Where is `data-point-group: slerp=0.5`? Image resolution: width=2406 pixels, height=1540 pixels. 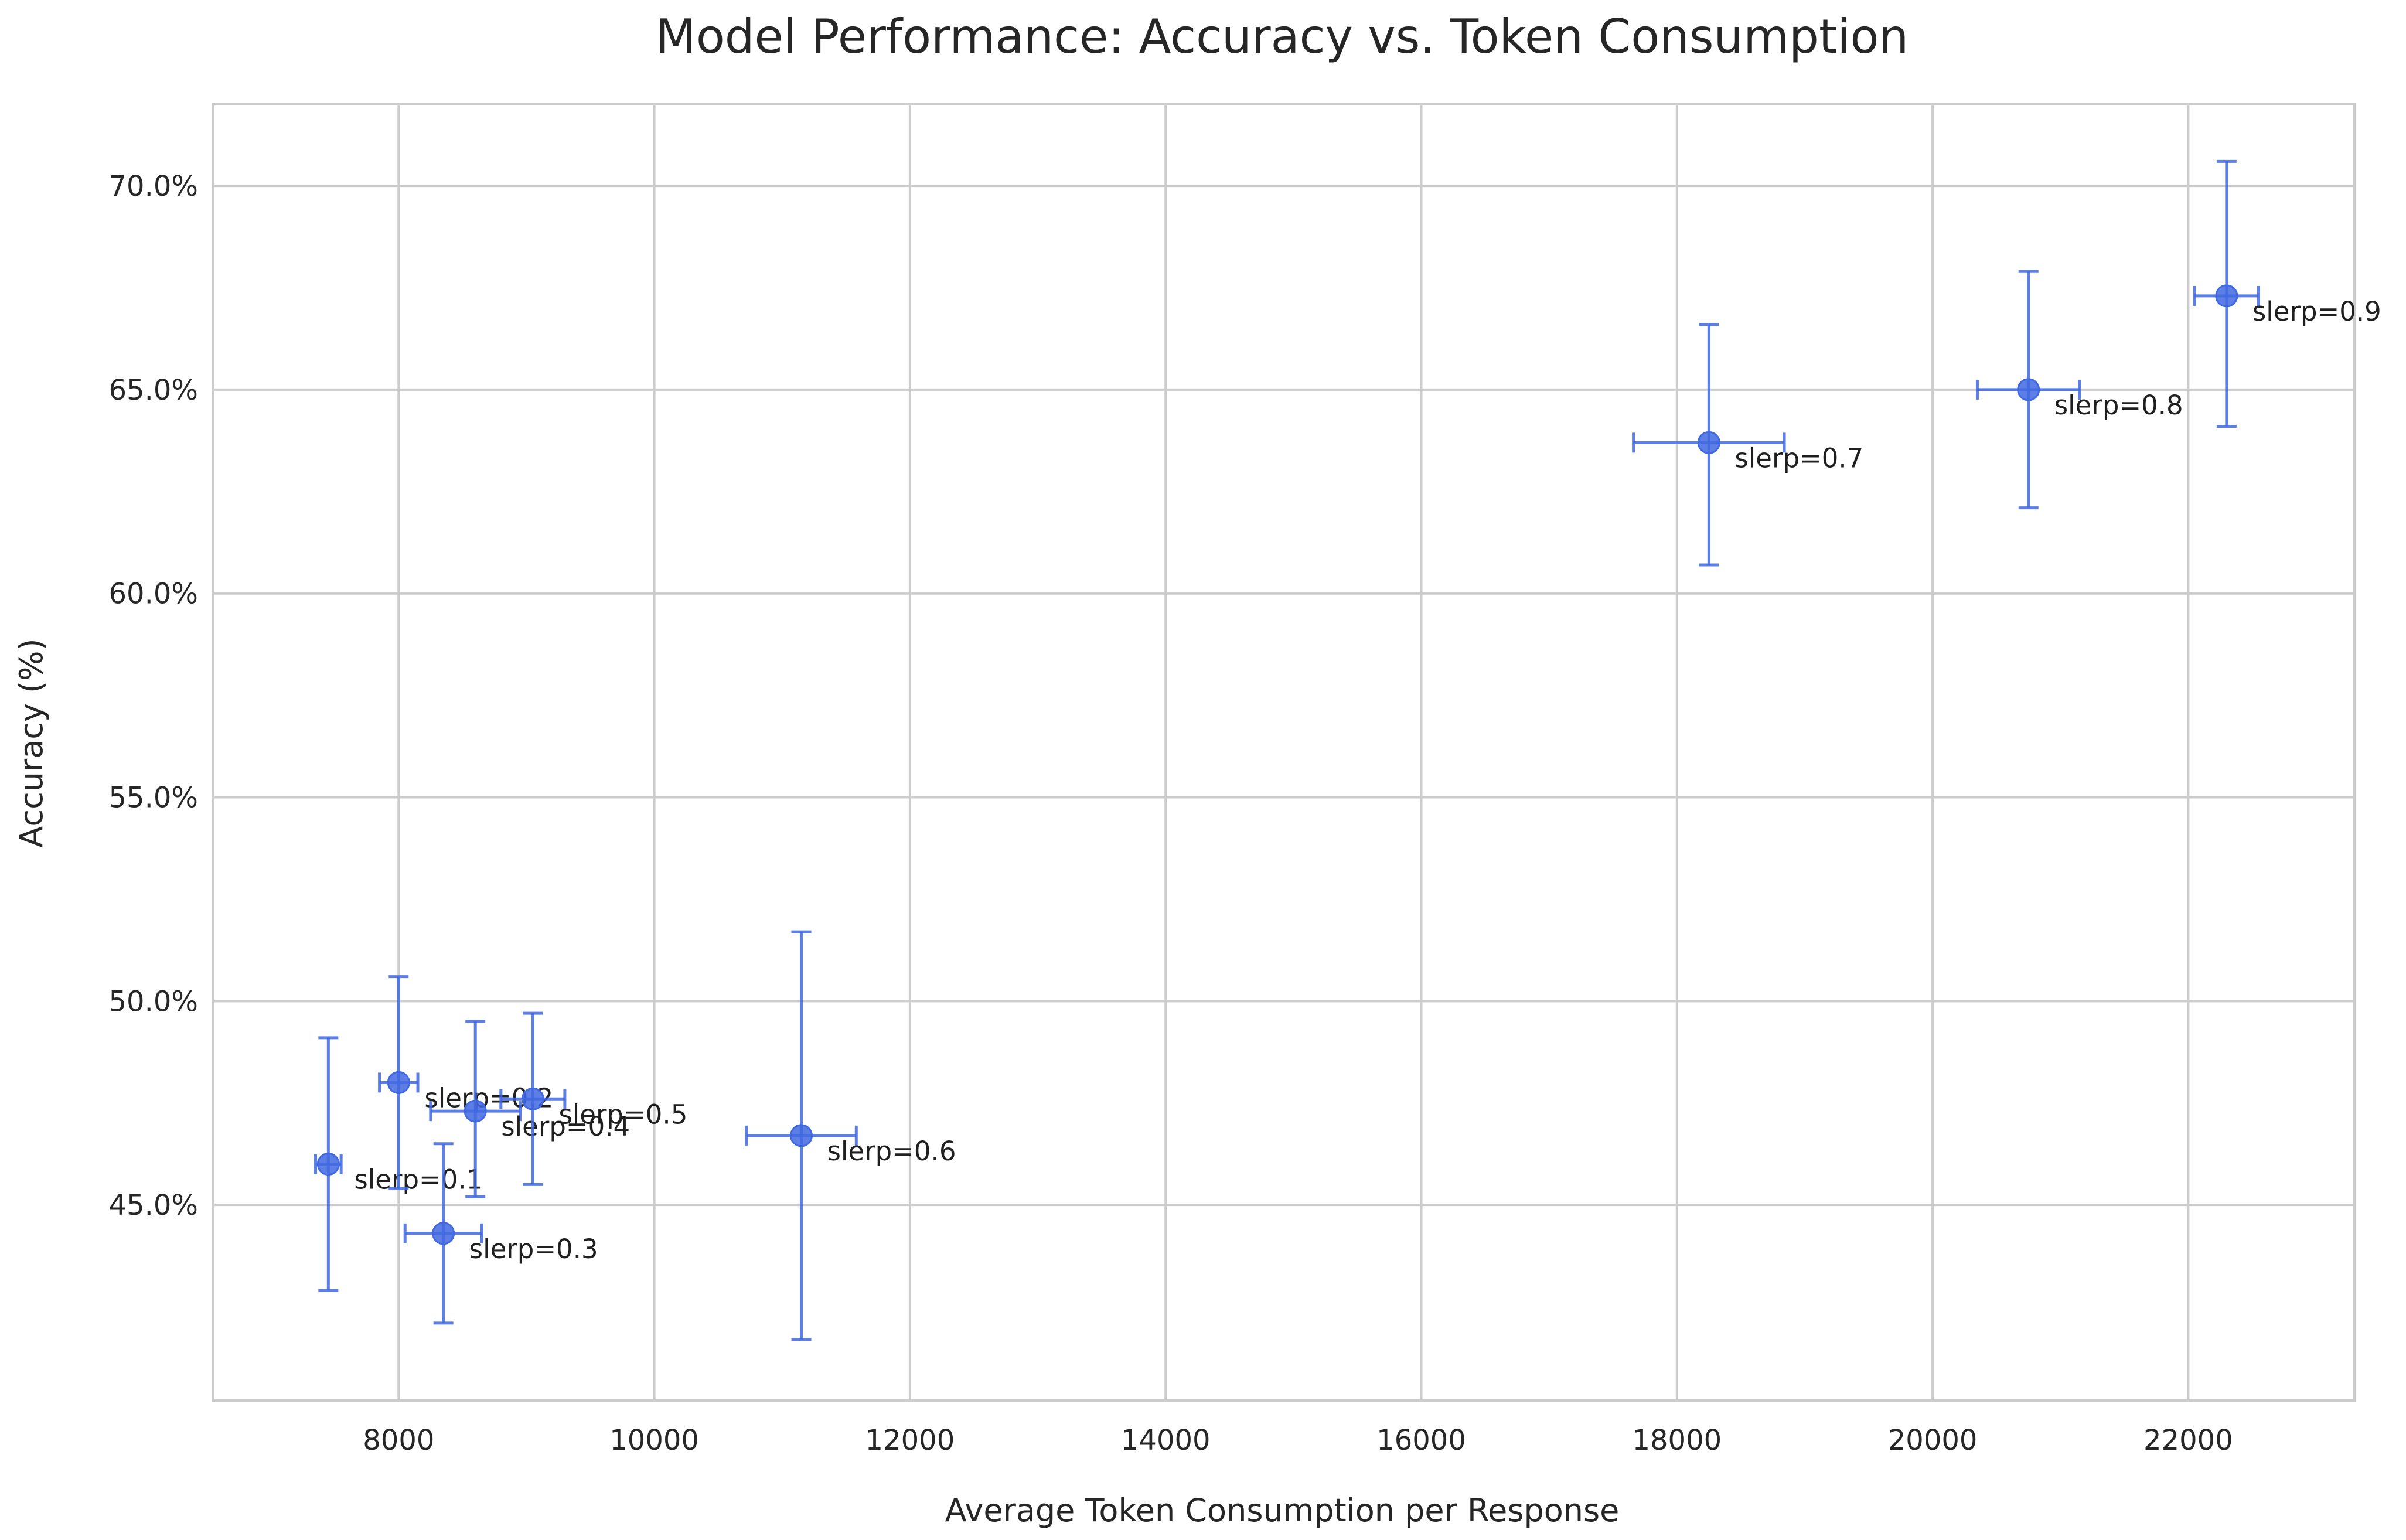
data-point-group: slerp=0.5 is located at coordinates (593, 1098).